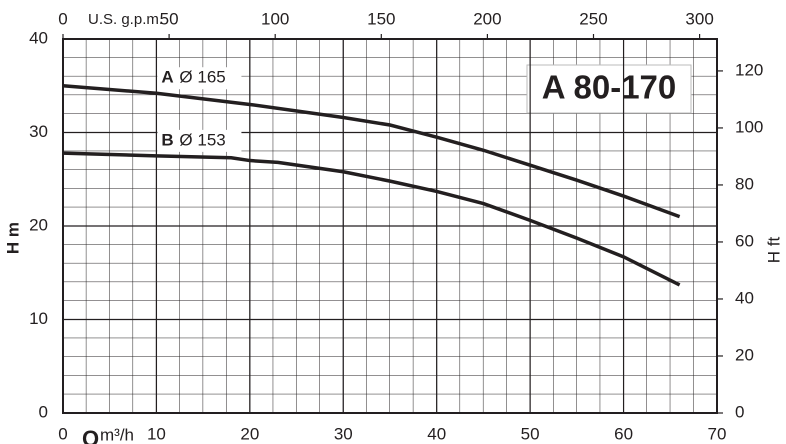  What do you see at coordinates (117, 434) in the screenshot?
I see `x-axis-unit: m³/h` at bounding box center [117, 434].